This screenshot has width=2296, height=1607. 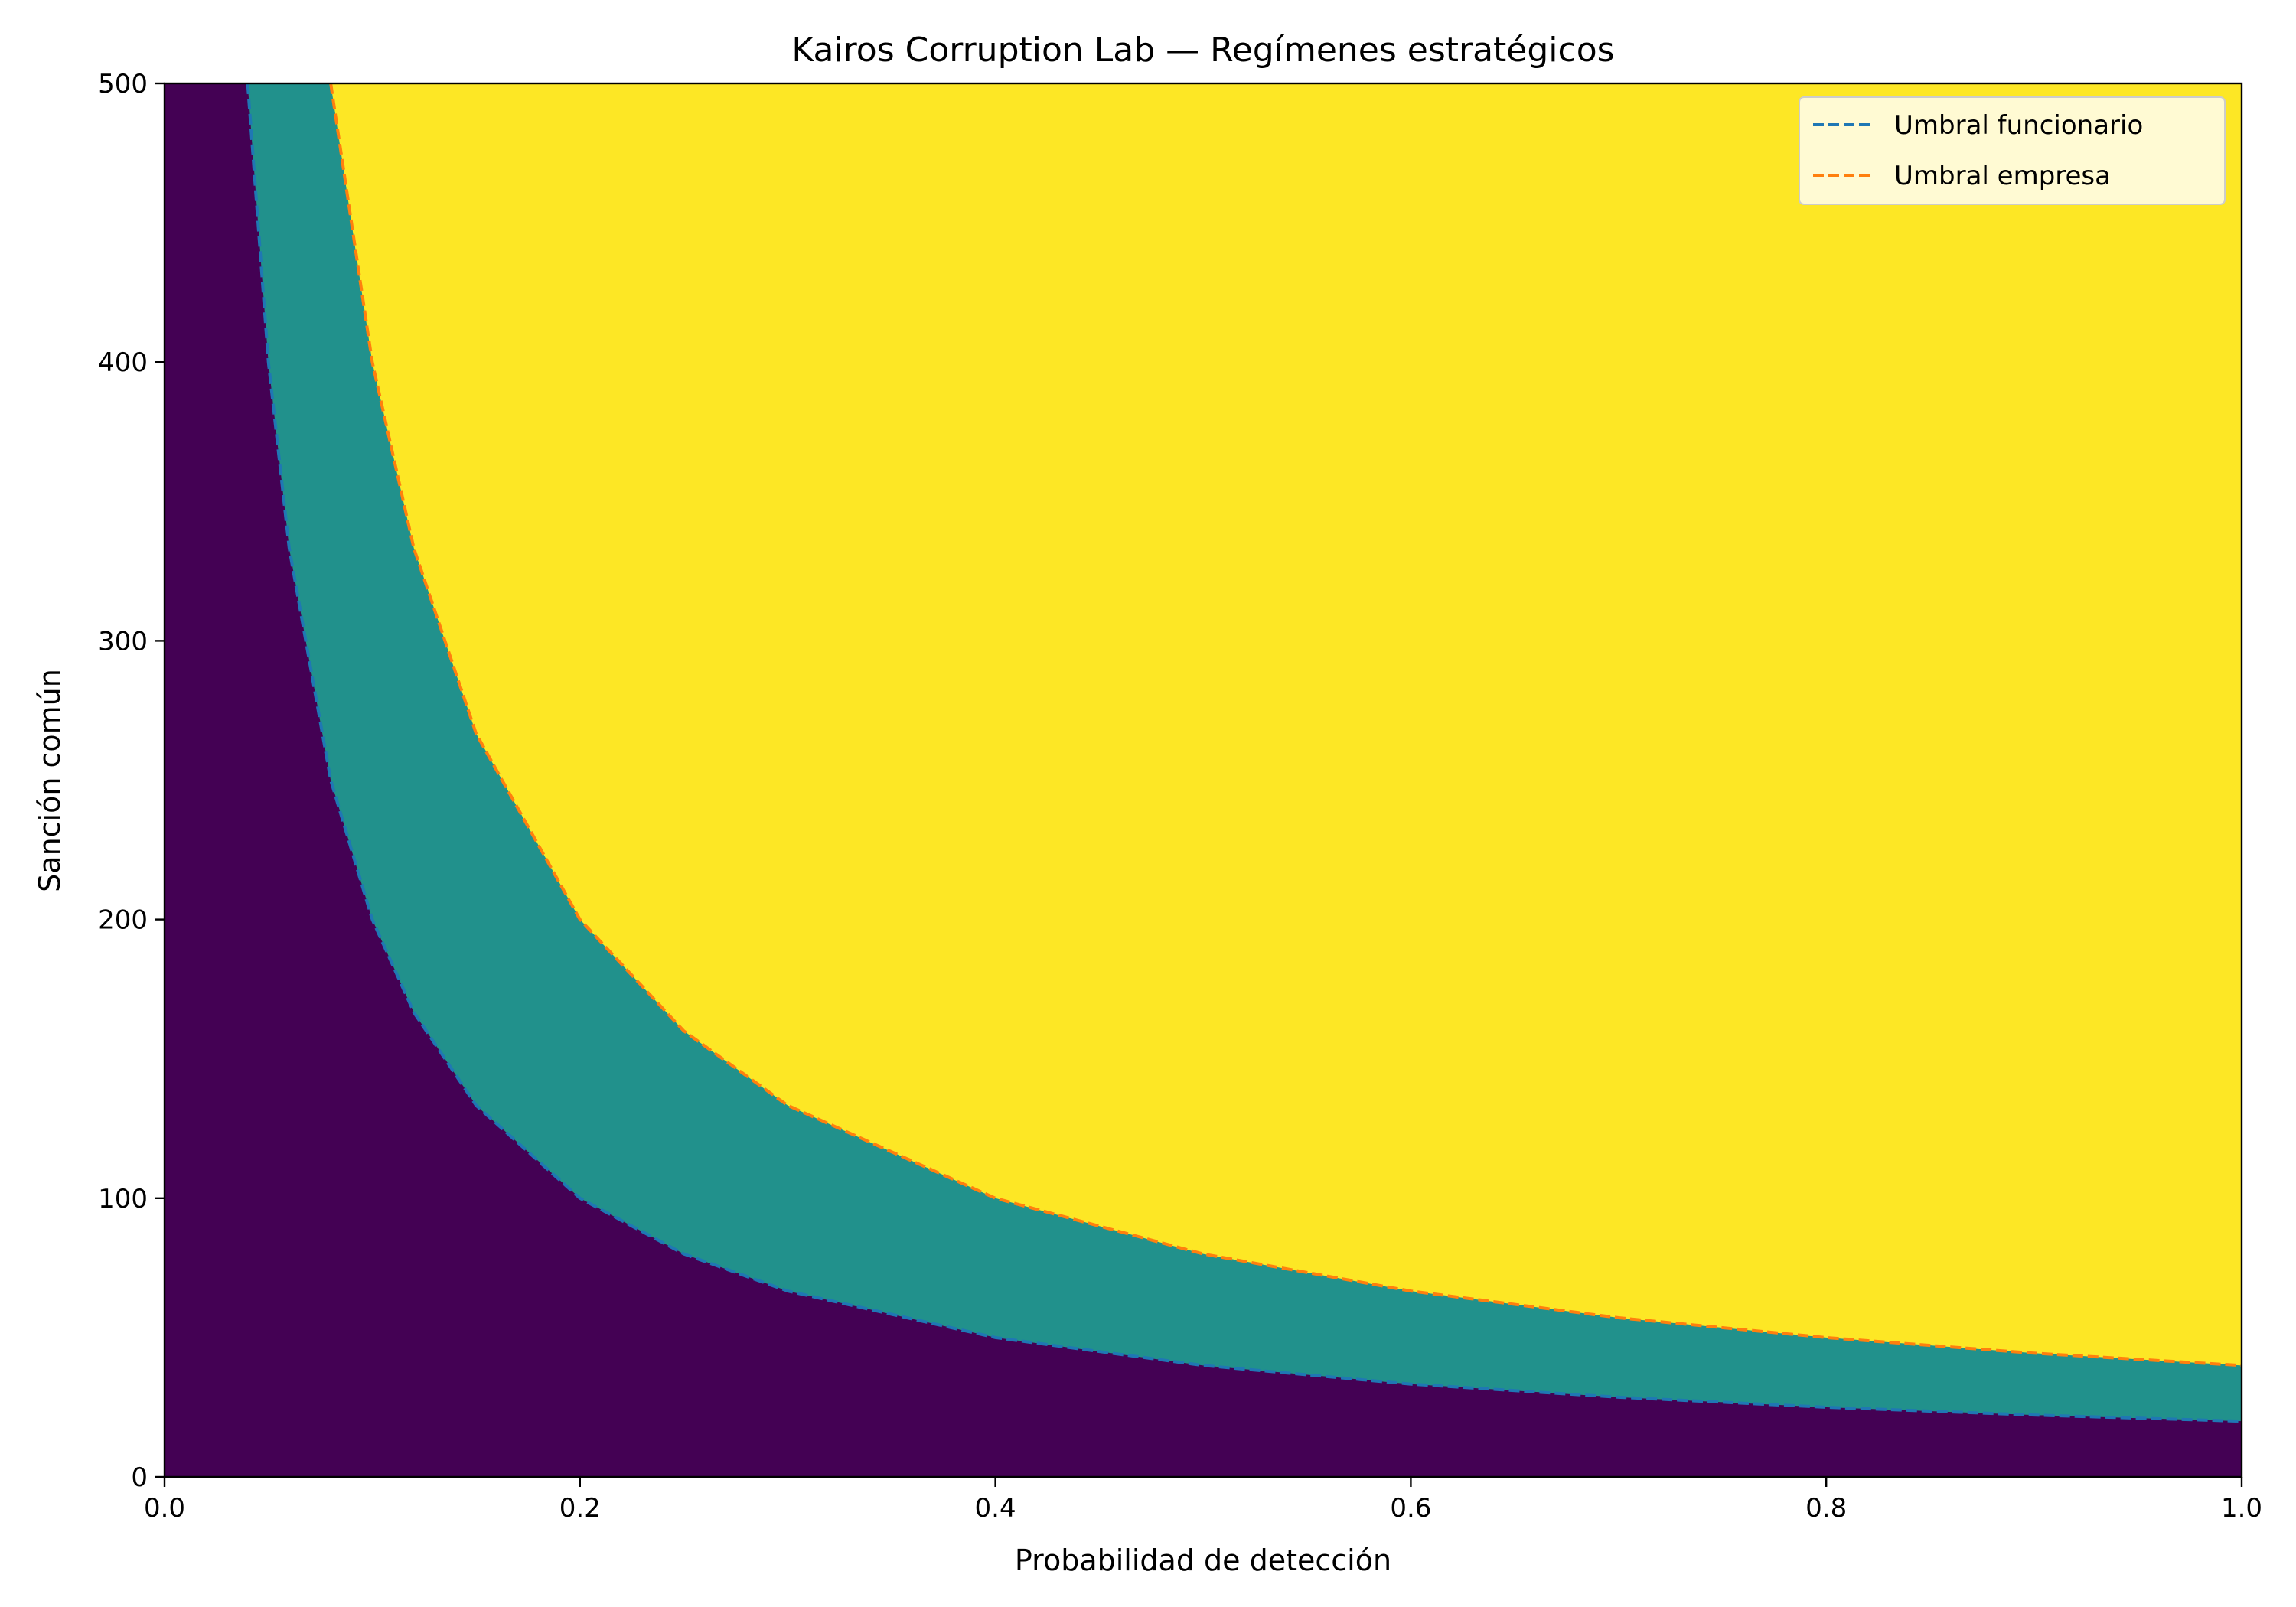 I want to click on y-axis-label: Sanción común, so click(x=50, y=781).